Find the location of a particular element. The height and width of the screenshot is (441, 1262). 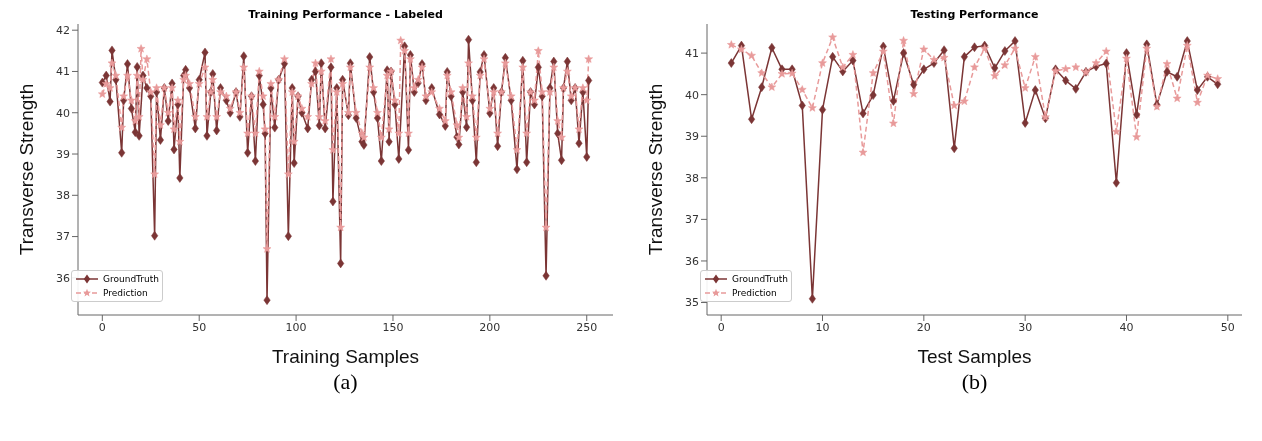

x-tick-label: 250 is located at coordinates (587, 327).